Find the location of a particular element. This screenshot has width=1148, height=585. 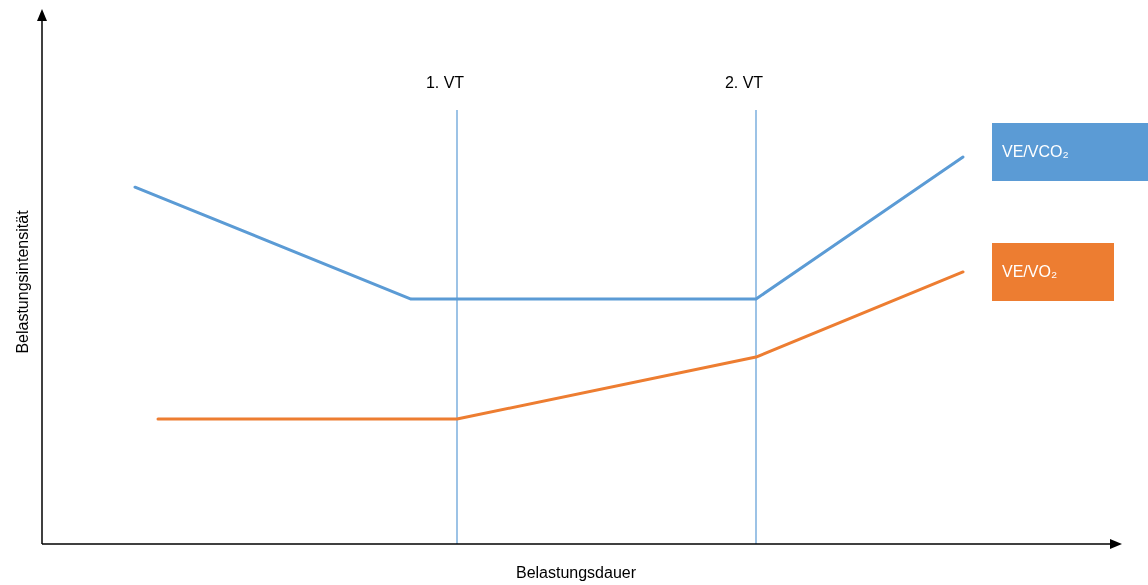

x-axis-title: Belastungsdauer is located at coordinates (576, 572).